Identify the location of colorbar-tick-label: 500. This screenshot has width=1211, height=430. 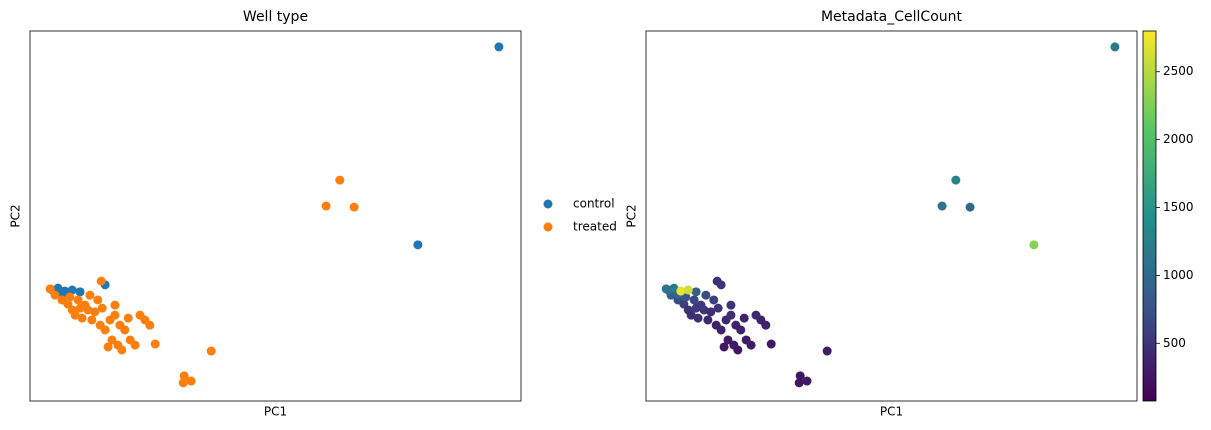
(1174, 343).